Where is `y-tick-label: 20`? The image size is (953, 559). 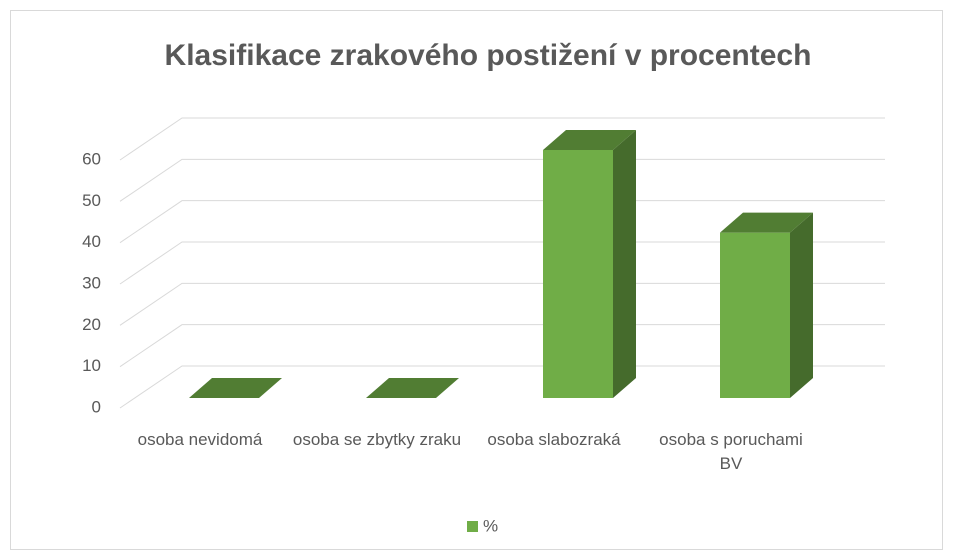
y-tick-label: 20 is located at coordinates (91, 324).